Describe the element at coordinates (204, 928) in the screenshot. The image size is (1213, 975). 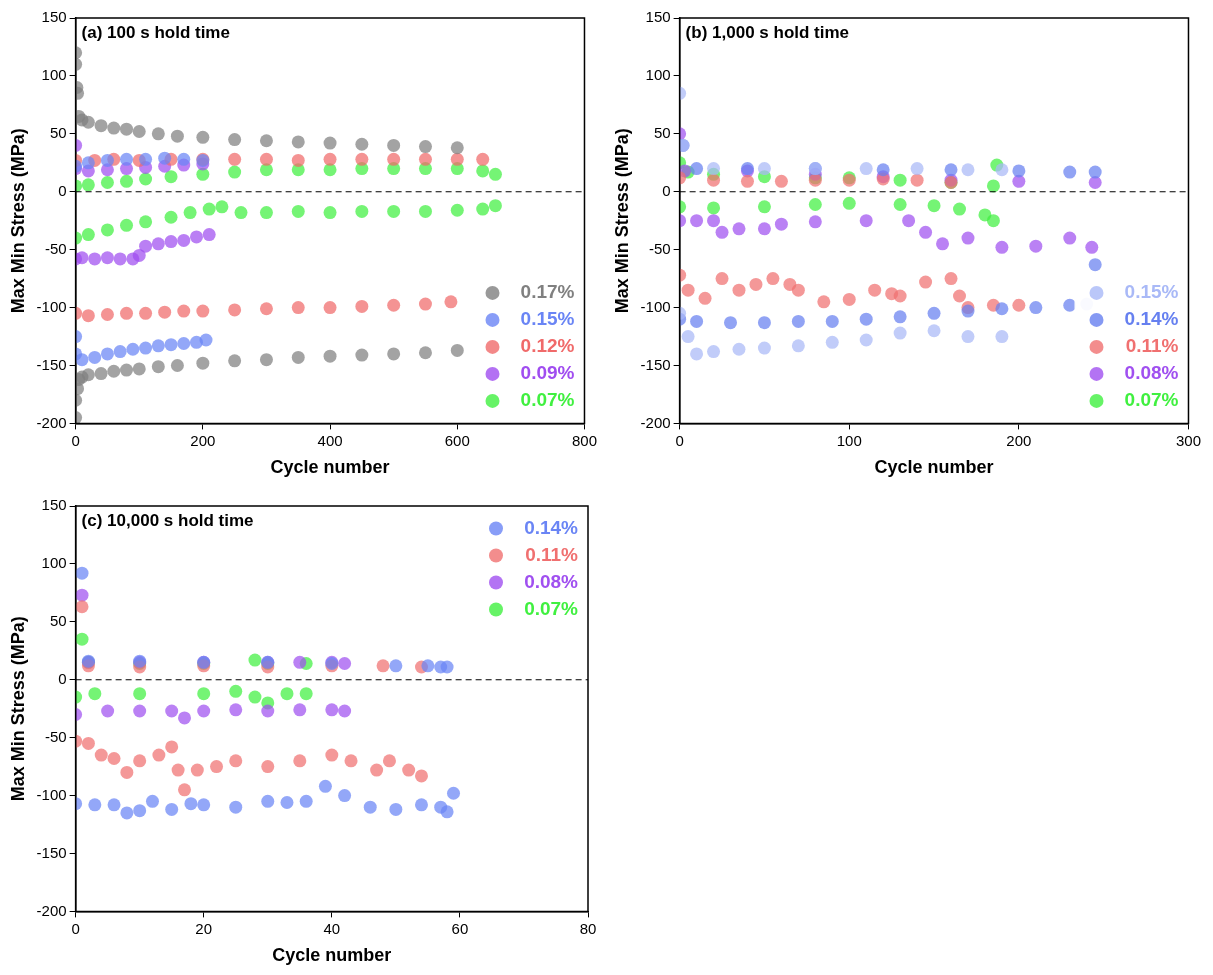
I see `x-tick-label: 20` at that location.